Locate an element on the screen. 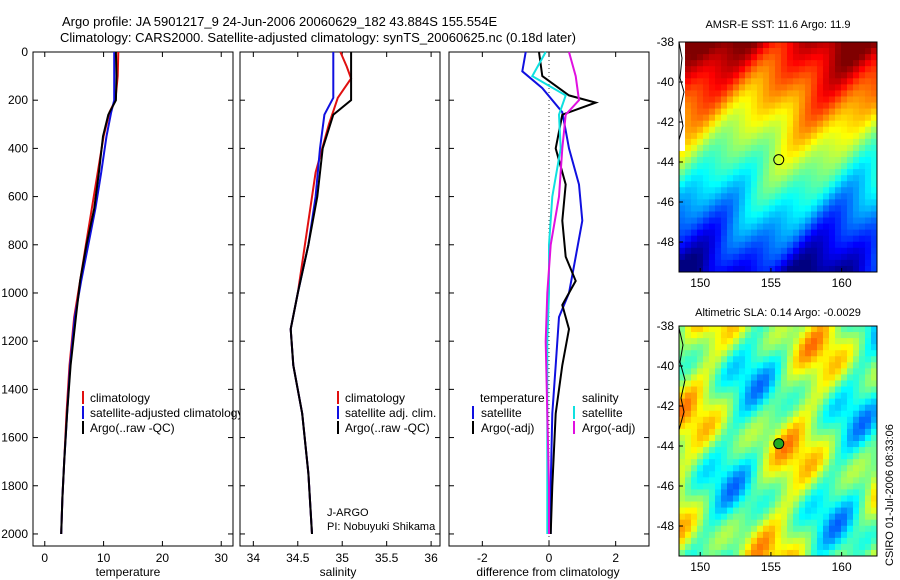 This screenshot has height=580, width=900. y-tick-label: -48 is located at coordinates (666, 242).